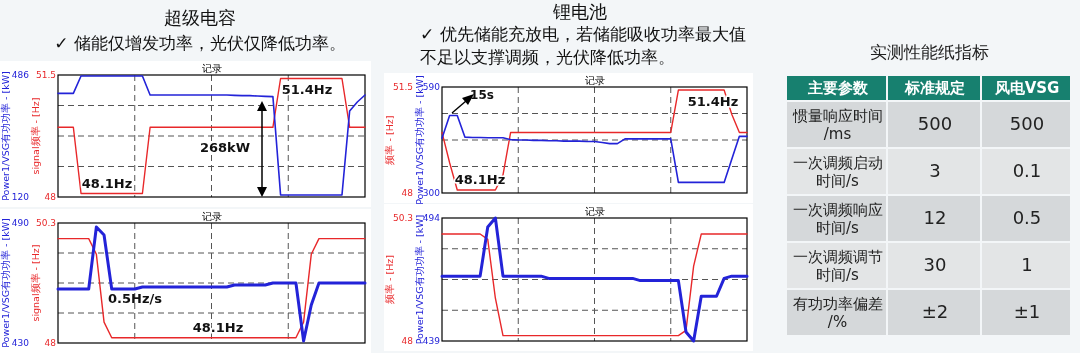 This screenshot has height=353, width=1080. Describe the element at coordinates (1027, 264) in the screenshot. I see `text: 1` at that location.